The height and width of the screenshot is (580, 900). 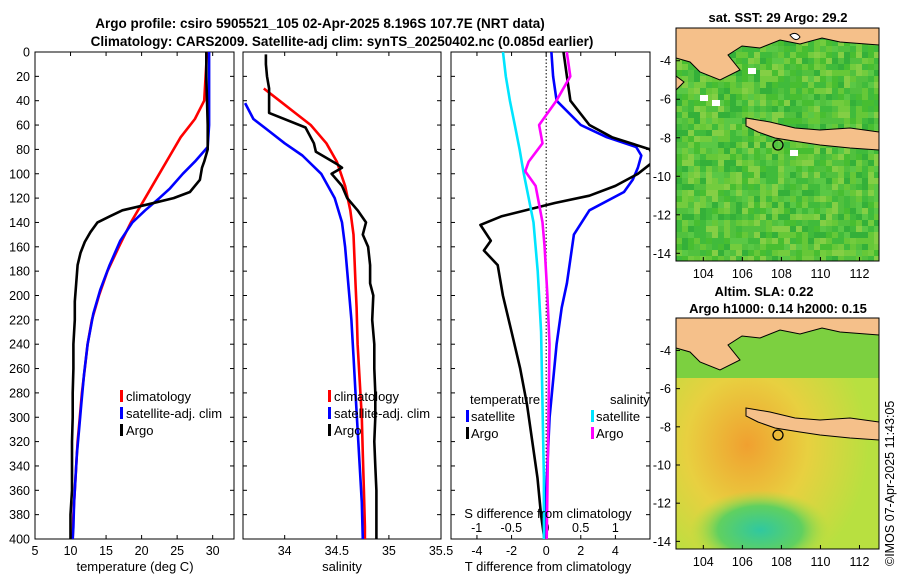 What do you see at coordinates (159, 396) in the screenshot?
I see `legend-label: climatology` at bounding box center [159, 396].